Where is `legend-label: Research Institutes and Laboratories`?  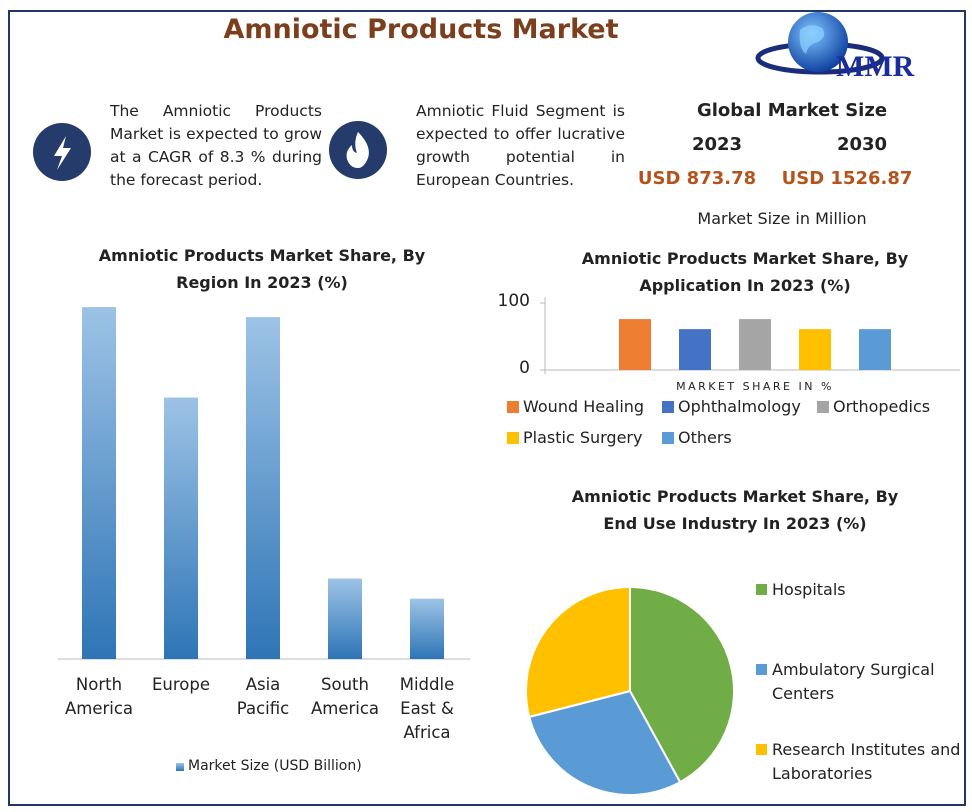
legend-label: Research Institutes and Laboratories is located at coordinates (866, 761).